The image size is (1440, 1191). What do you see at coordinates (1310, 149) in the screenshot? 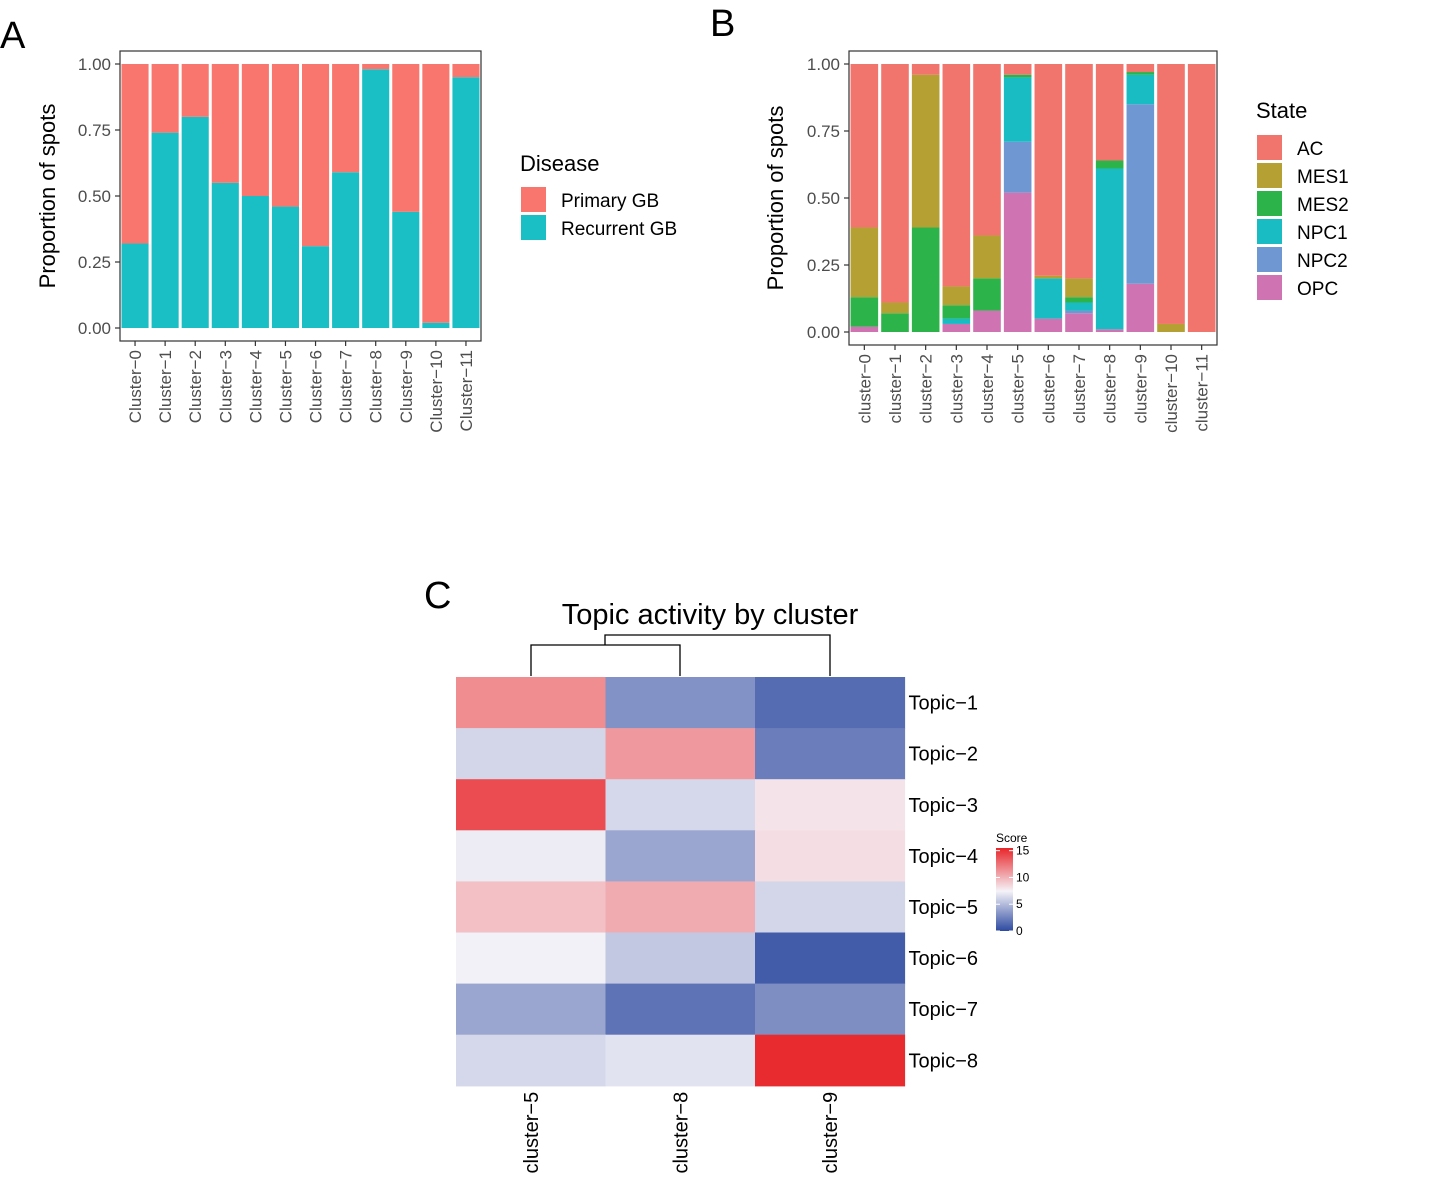
I see `panelB-legend-label-ac: AC` at bounding box center [1310, 149].